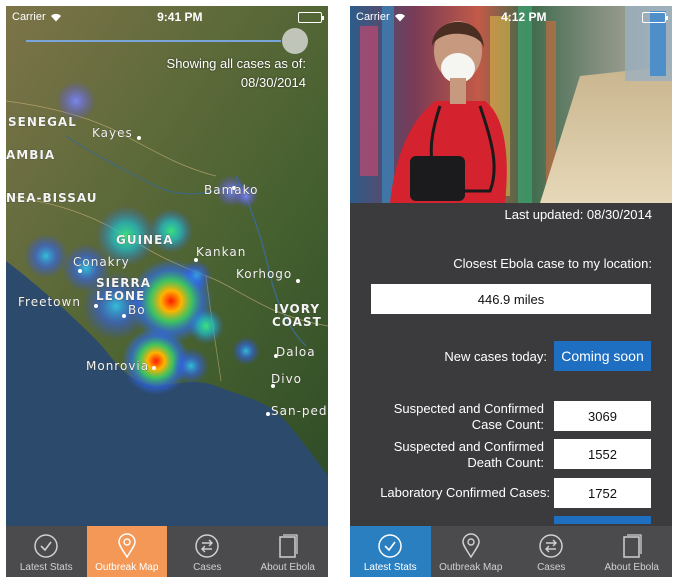  What do you see at coordinates (465, 492) in the screenshot?
I see `lab-confirmed-label: Laboratory Confirmed Cases:` at bounding box center [465, 492].